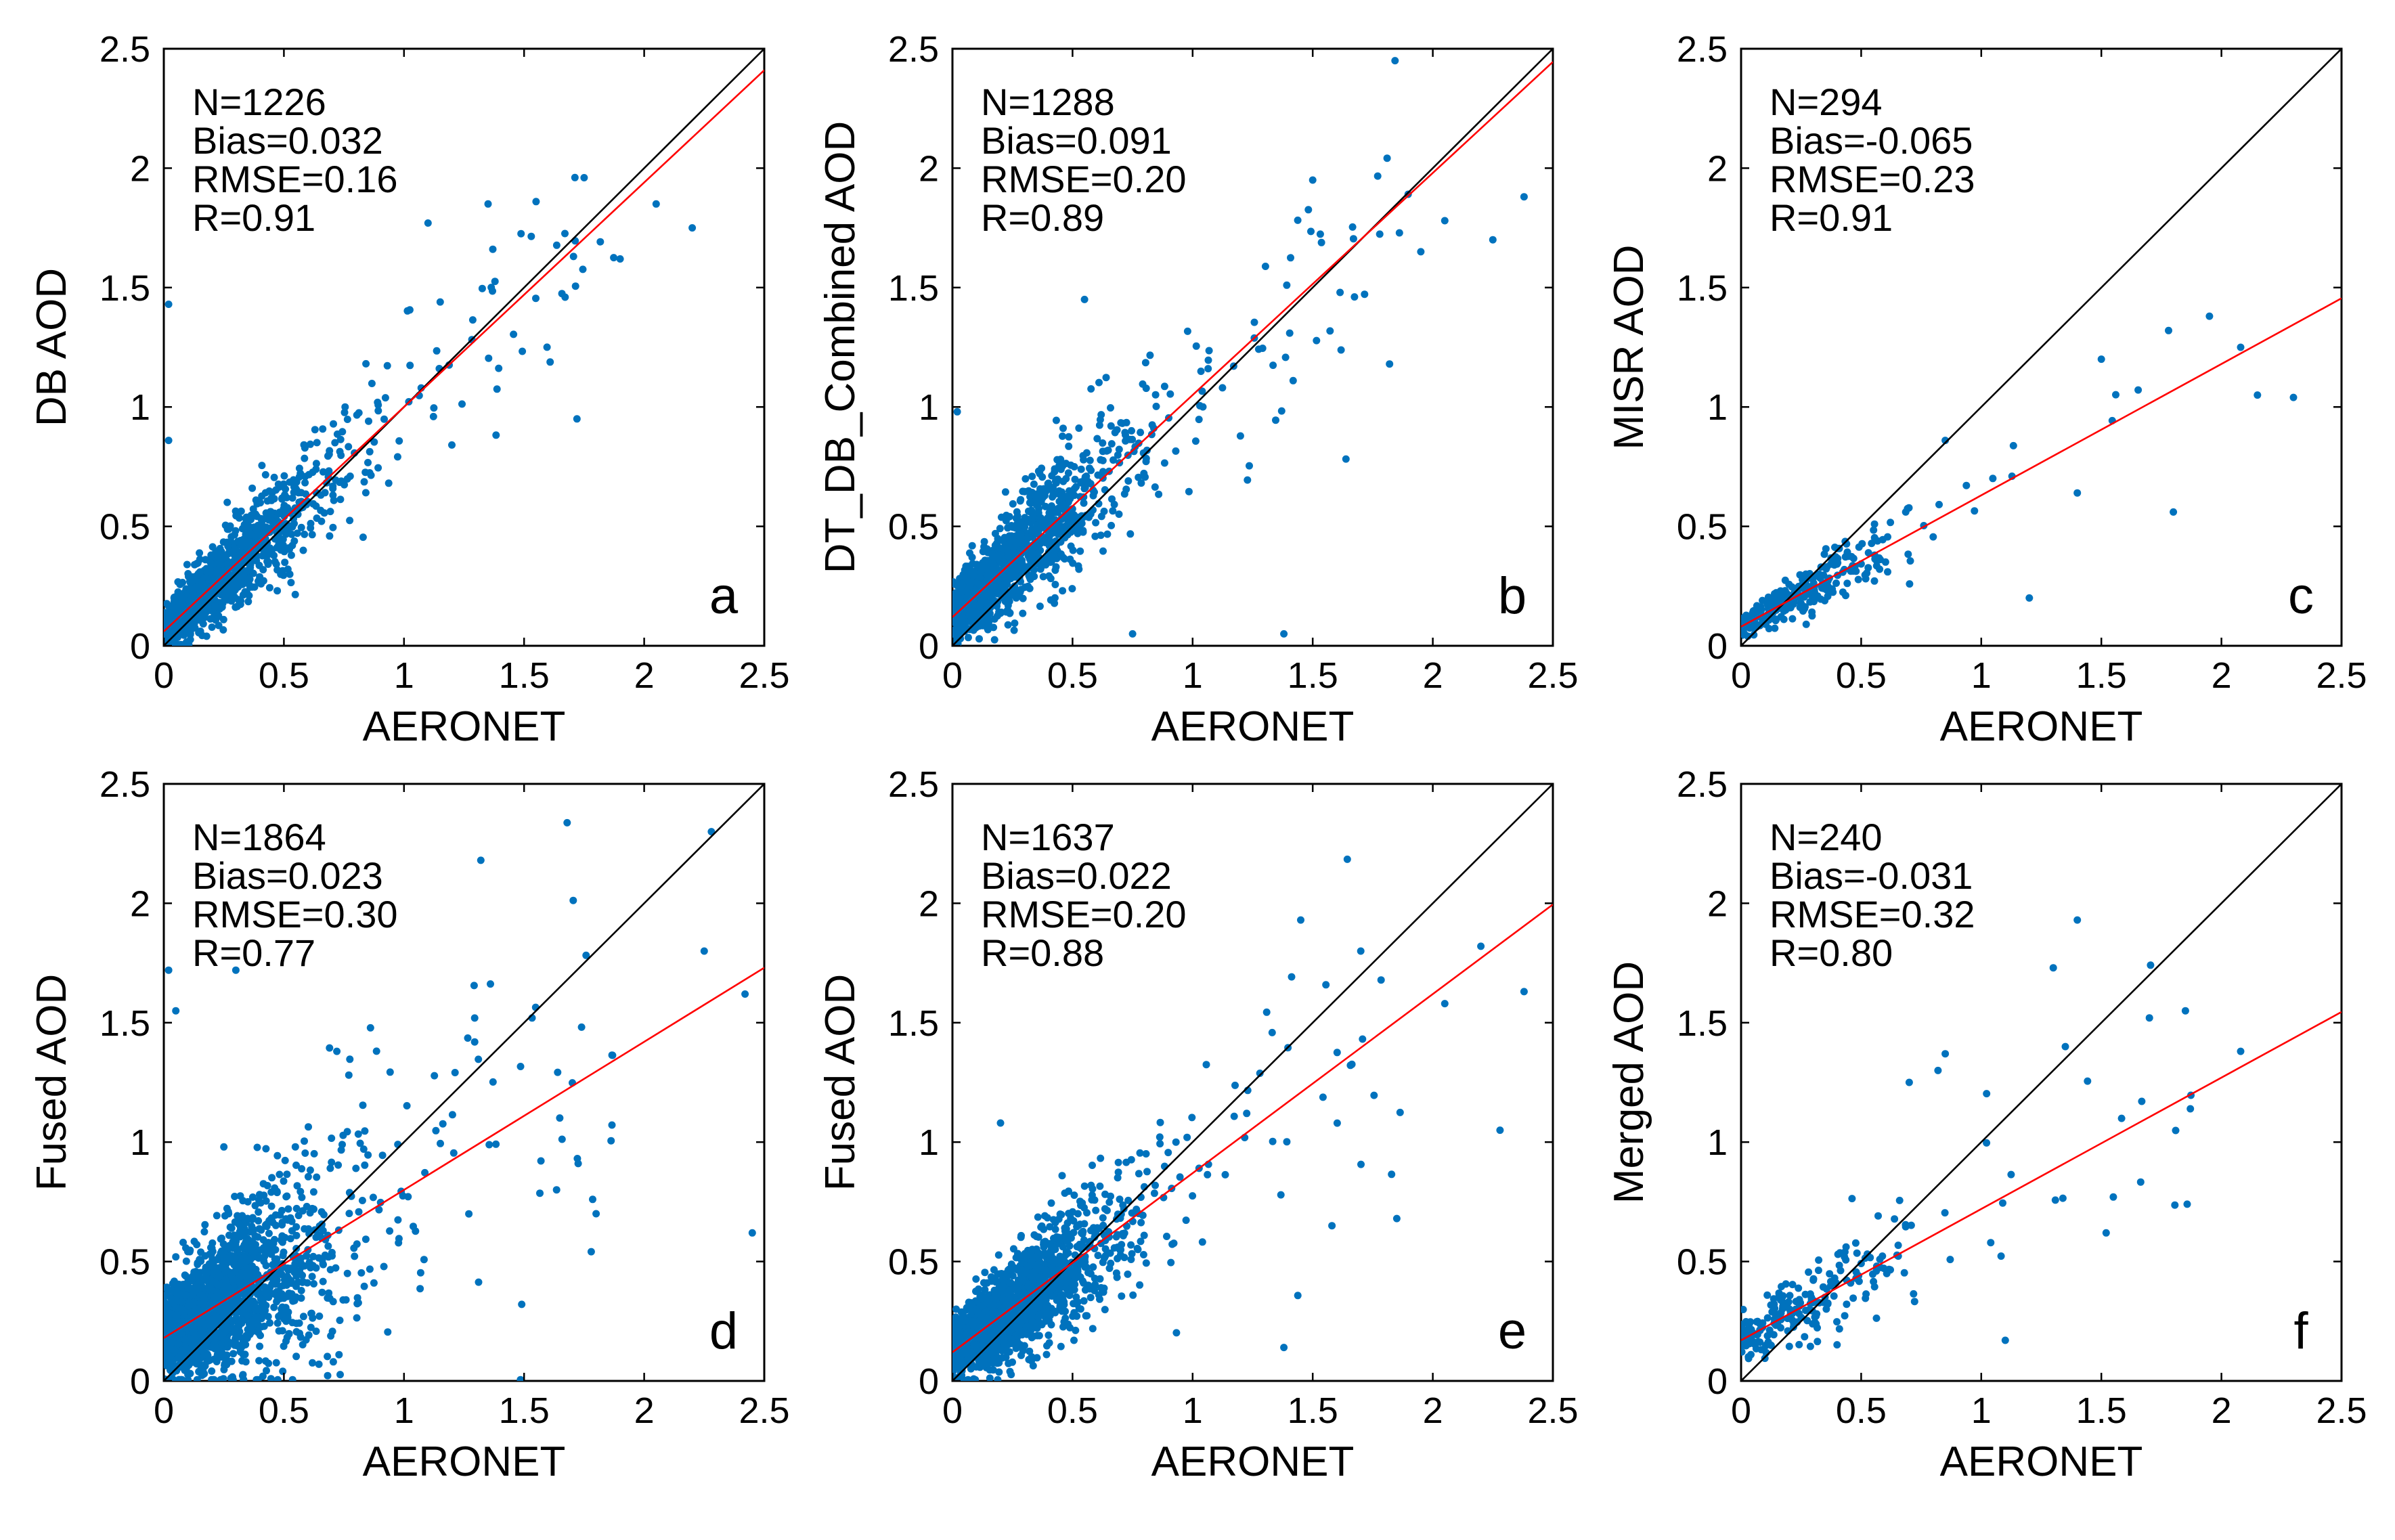  I want to click on chart-c-xtick-label: 0, so click(1741, 675).